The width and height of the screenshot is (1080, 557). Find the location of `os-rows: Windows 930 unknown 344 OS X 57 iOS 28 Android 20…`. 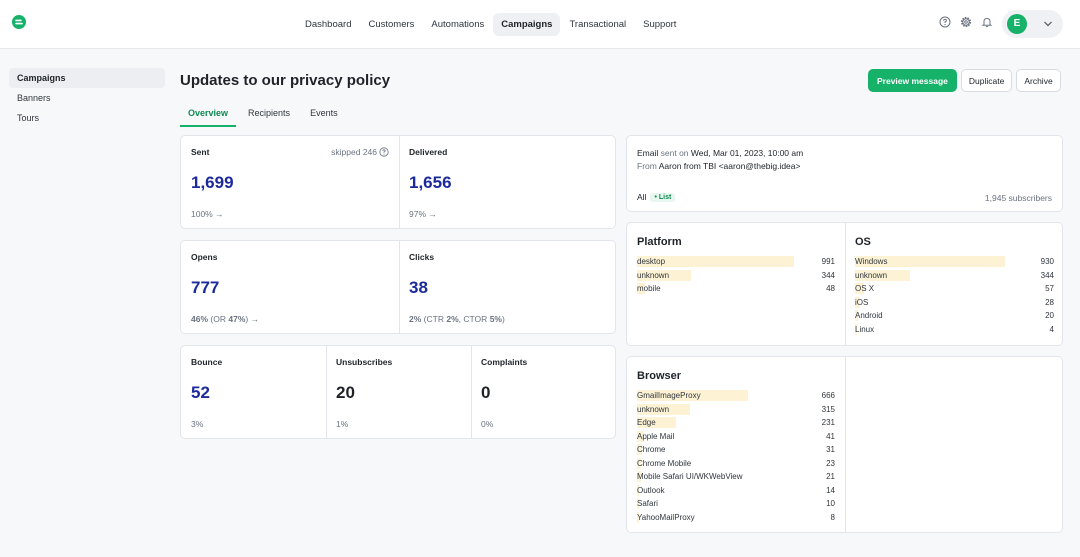

os-rows: Windows 930 unknown 344 OS X 57 iOS 28 Android 20… is located at coordinates (954, 295).